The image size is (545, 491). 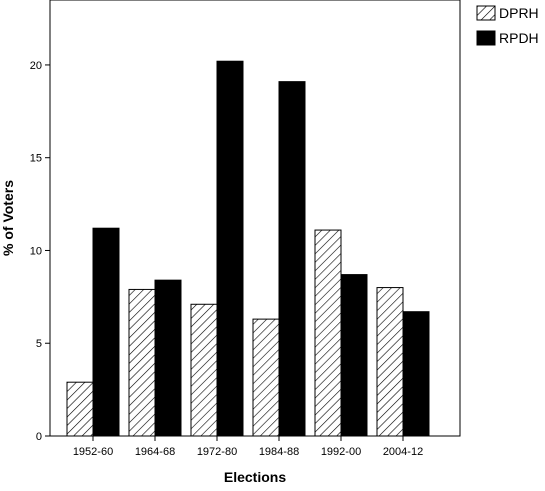 What do you see at coordinates (519, 13) in the screenshot?
I see `legend-label-dprh: DPRH` at bounding box center [519, 13].